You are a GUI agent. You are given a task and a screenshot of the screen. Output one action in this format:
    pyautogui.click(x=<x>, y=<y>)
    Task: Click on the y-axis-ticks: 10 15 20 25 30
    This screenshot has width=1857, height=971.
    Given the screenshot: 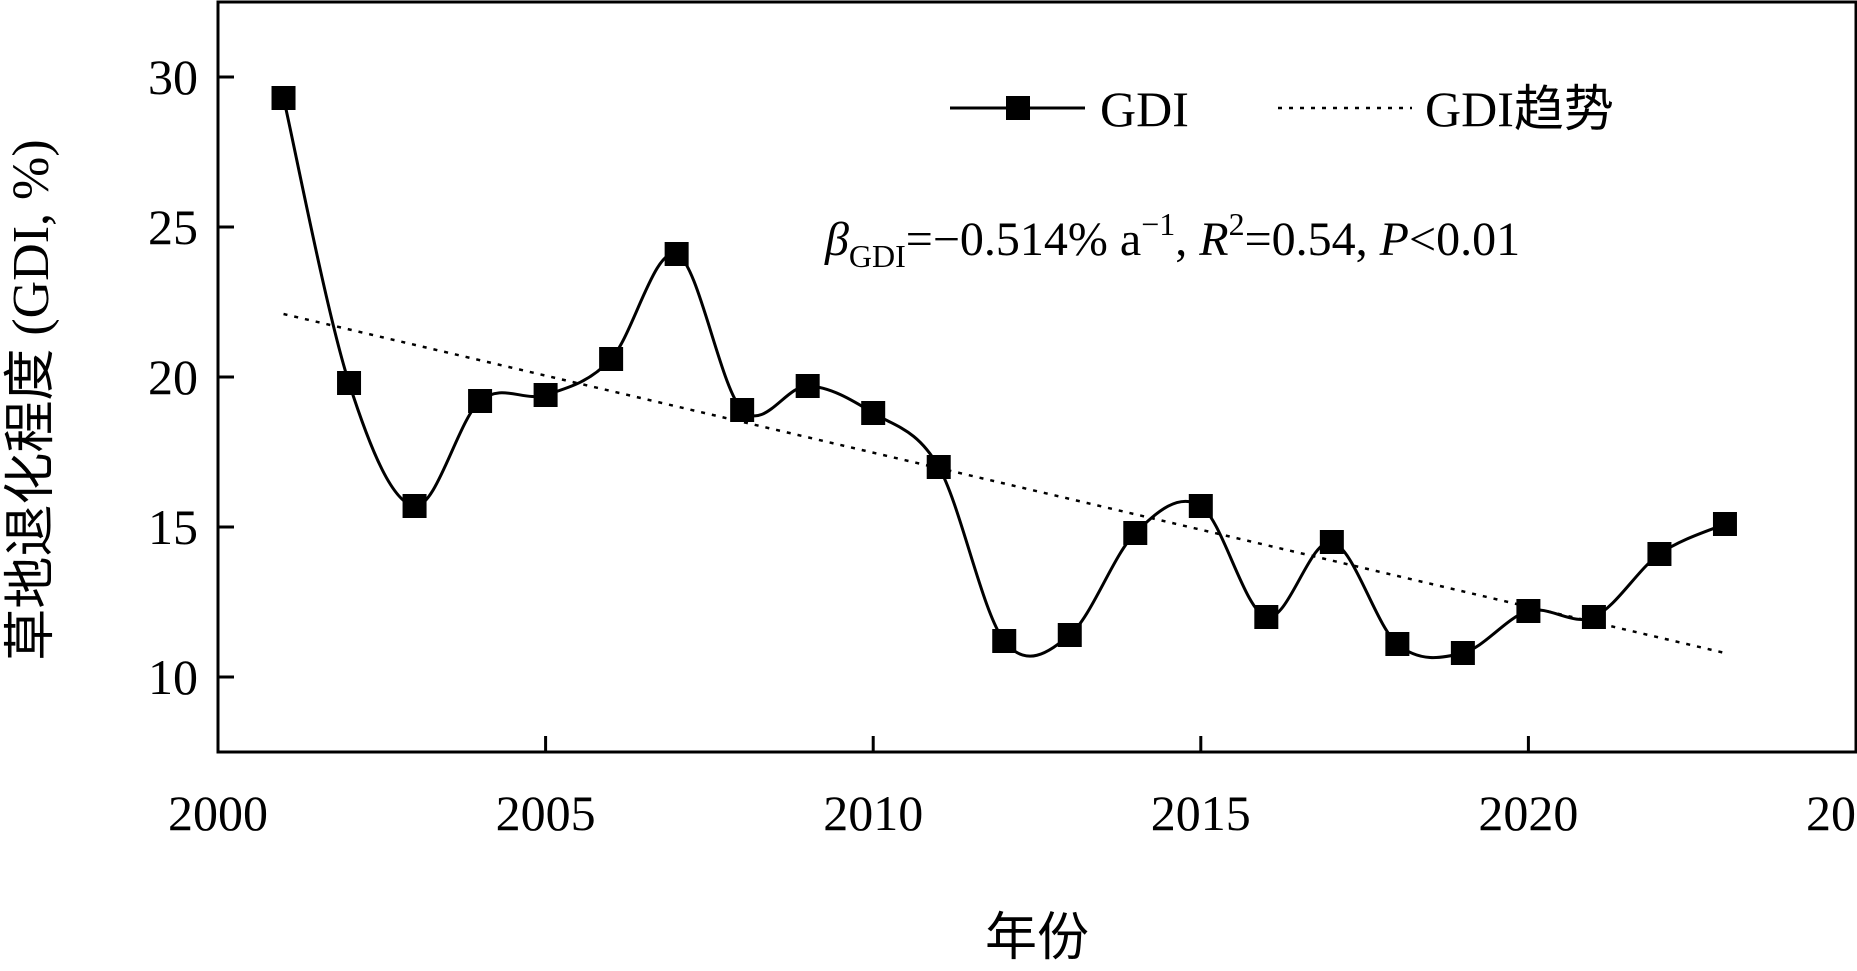 What is the action you would take?
    pyautogui.click(x=191, y=377)
    